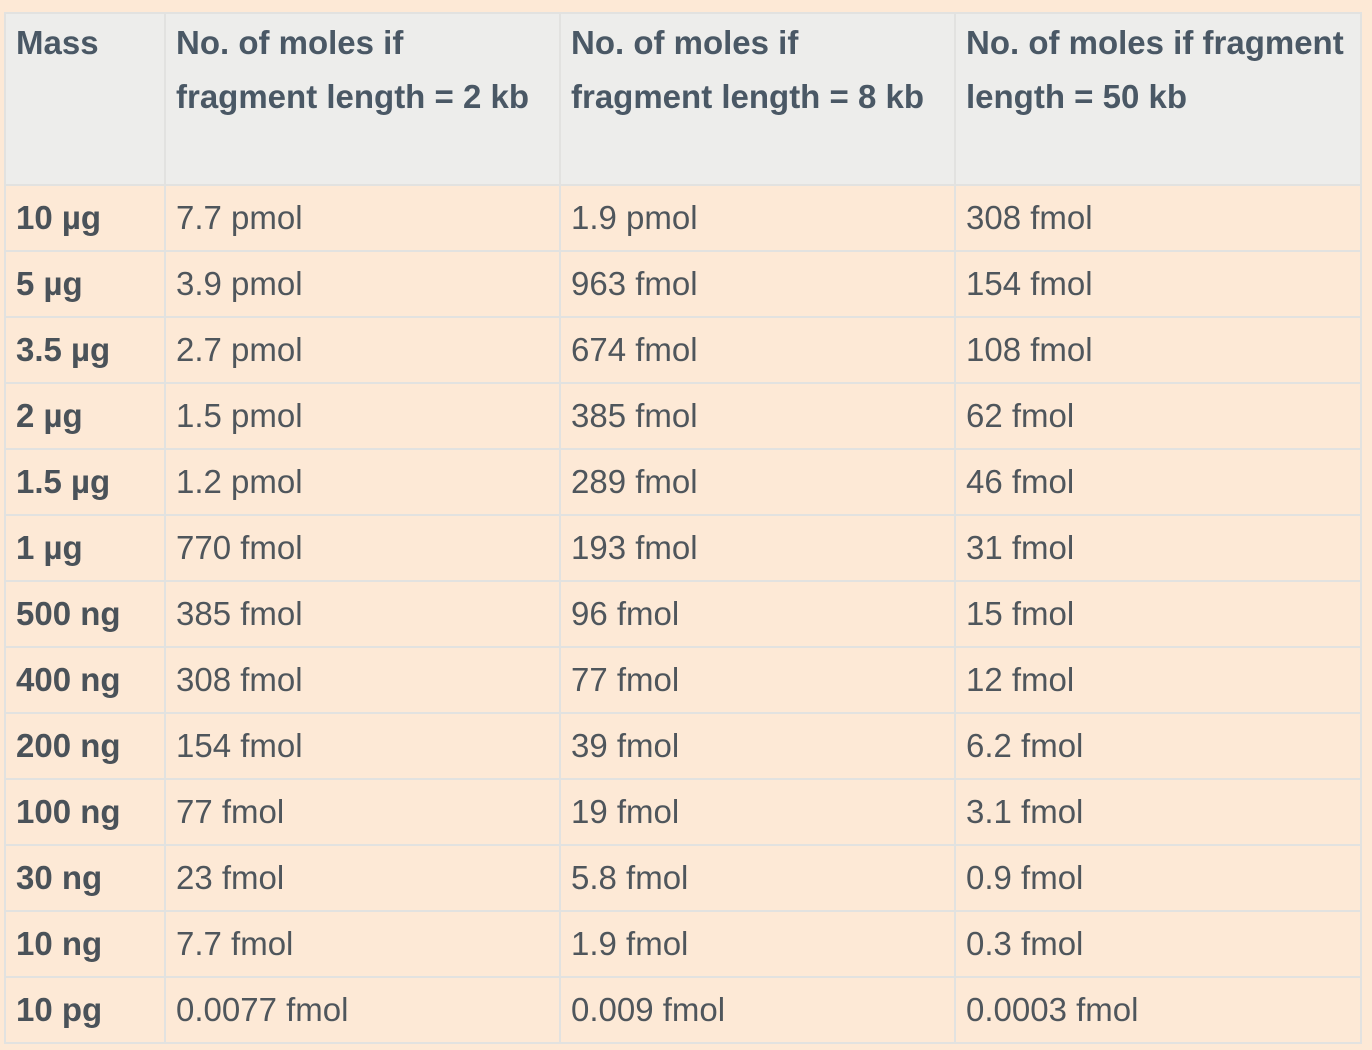 The image size is (1372, 1050). What do you see at coordinates (85, 812) in the screenshot?
I see `mass-cell: 100 ng` at bounding box center [85, 812].